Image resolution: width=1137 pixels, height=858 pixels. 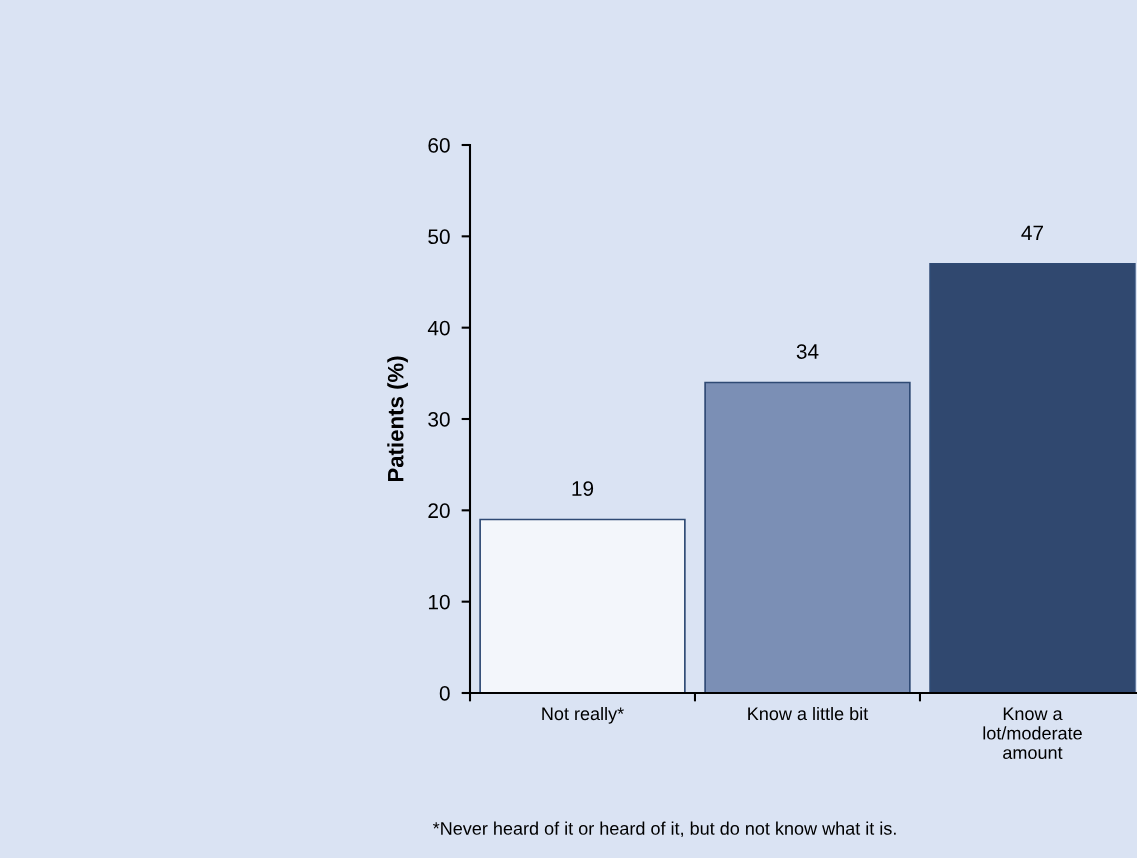 I want to click on x-tick-label: Know a lot/moderate amount, so click(x=1032, y=733).